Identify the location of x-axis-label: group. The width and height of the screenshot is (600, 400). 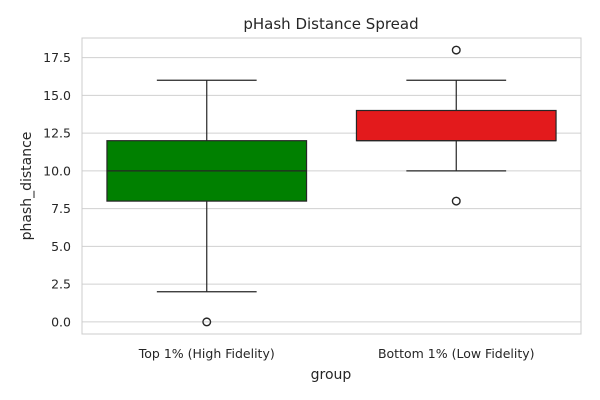
(331, 375).